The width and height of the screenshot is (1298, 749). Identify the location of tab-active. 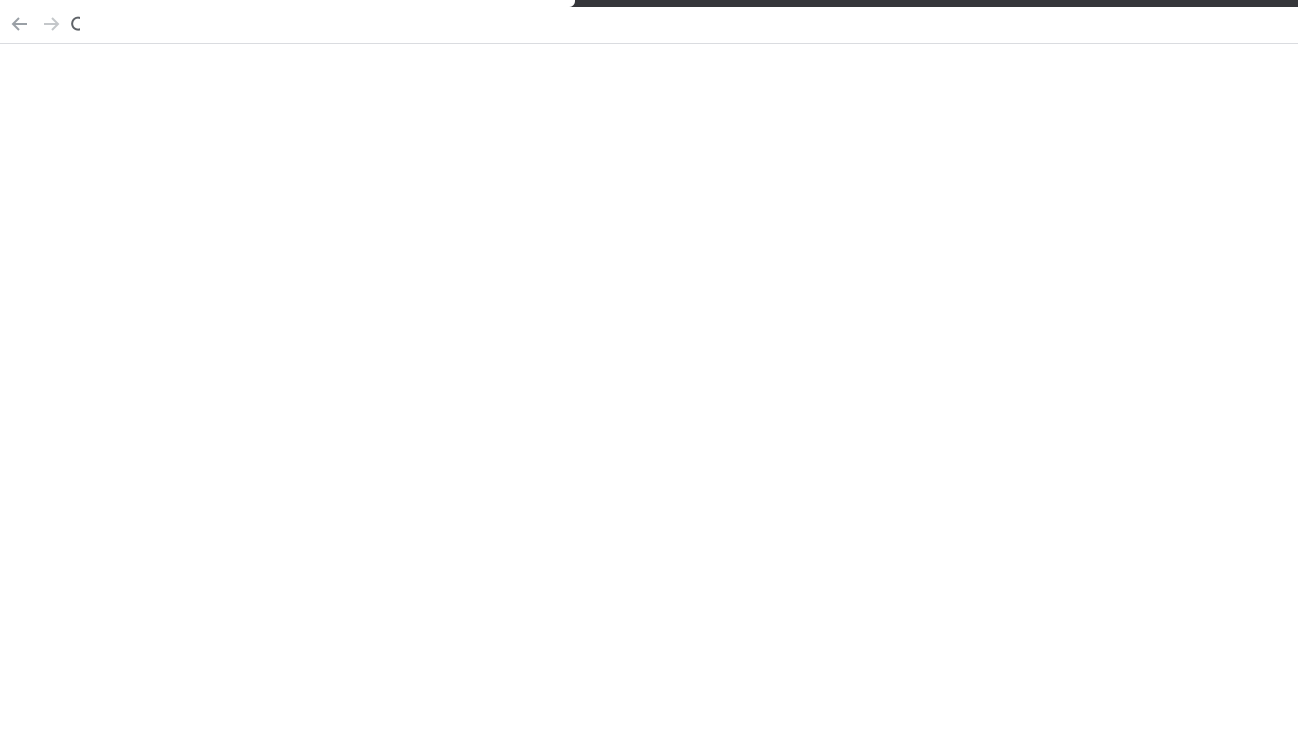
(287, 3).